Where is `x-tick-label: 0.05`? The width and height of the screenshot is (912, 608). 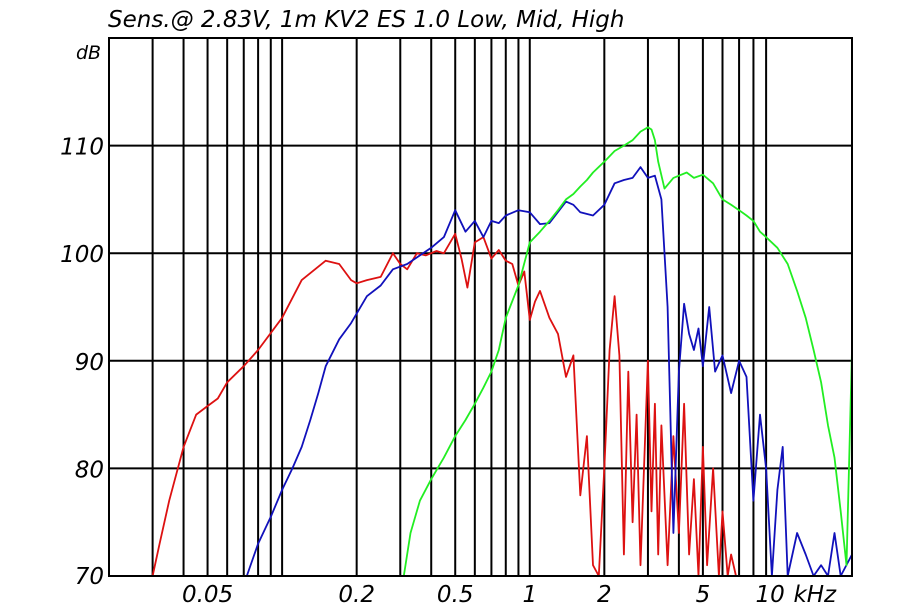 x-tick-label: 0.05 is located at coordinates (207, 595).